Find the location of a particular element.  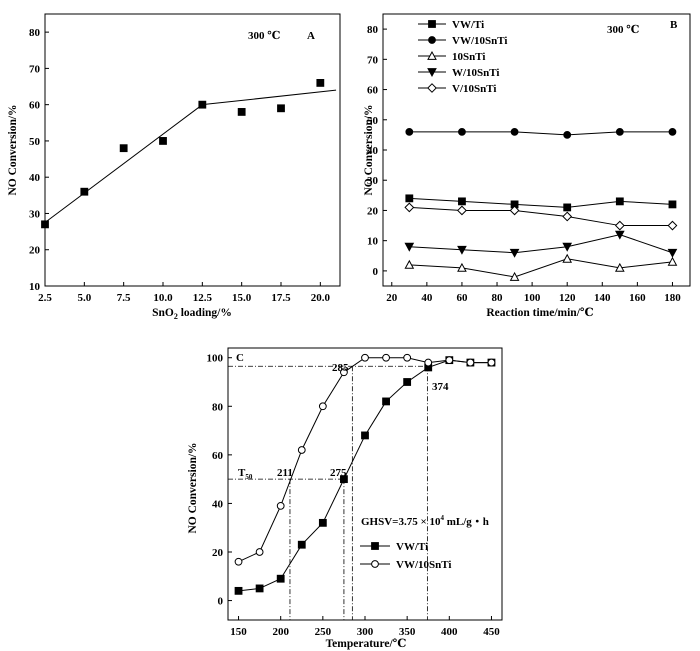

panel-c-label-275: 275 is located at coordinates (338, 473).